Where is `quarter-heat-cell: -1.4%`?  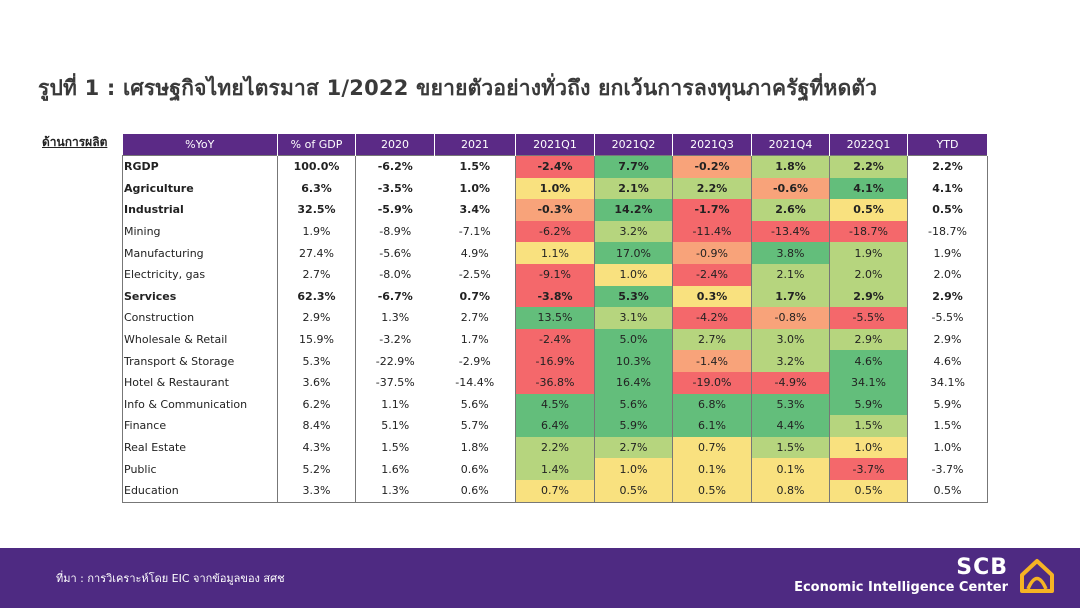 quarter-heat-cell: -1.4% is located at coordinates (712, 361).